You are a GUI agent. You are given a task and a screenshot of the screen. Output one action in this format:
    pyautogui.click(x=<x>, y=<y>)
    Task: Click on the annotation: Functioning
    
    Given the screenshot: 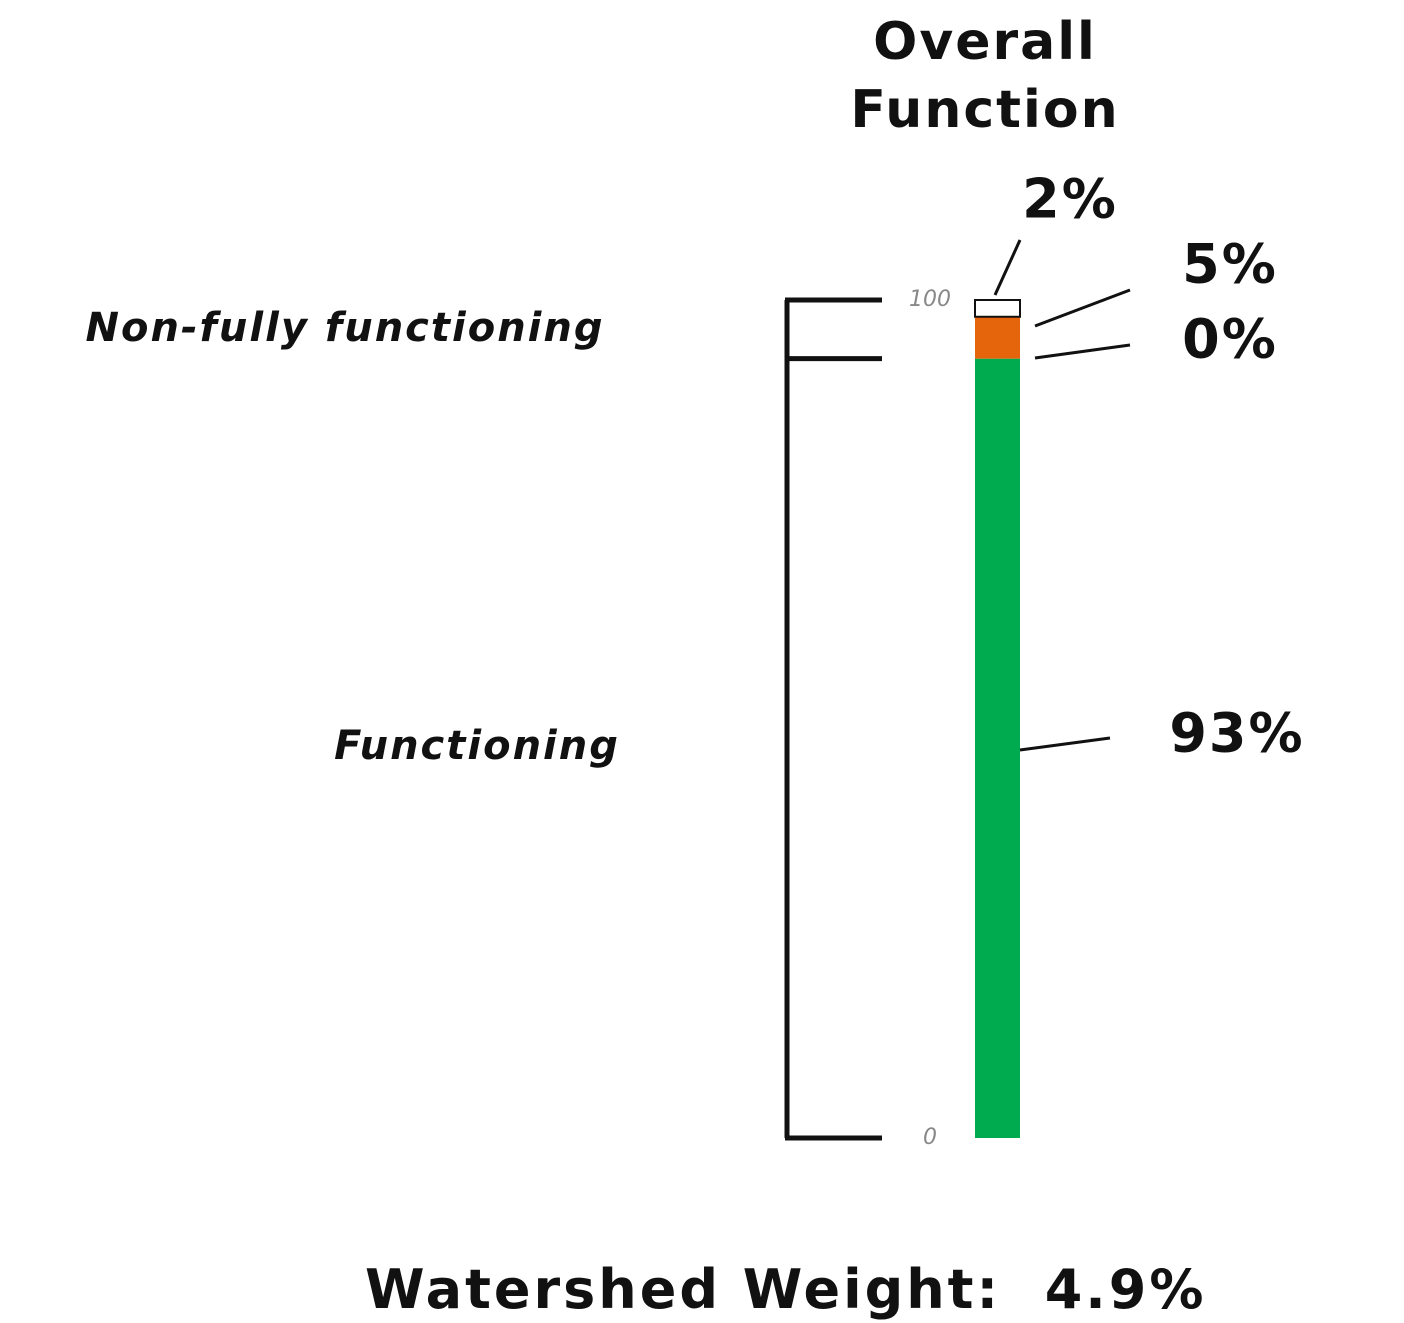 What is the action you would take?
    pyautogui.click(x=477, y=746)
    